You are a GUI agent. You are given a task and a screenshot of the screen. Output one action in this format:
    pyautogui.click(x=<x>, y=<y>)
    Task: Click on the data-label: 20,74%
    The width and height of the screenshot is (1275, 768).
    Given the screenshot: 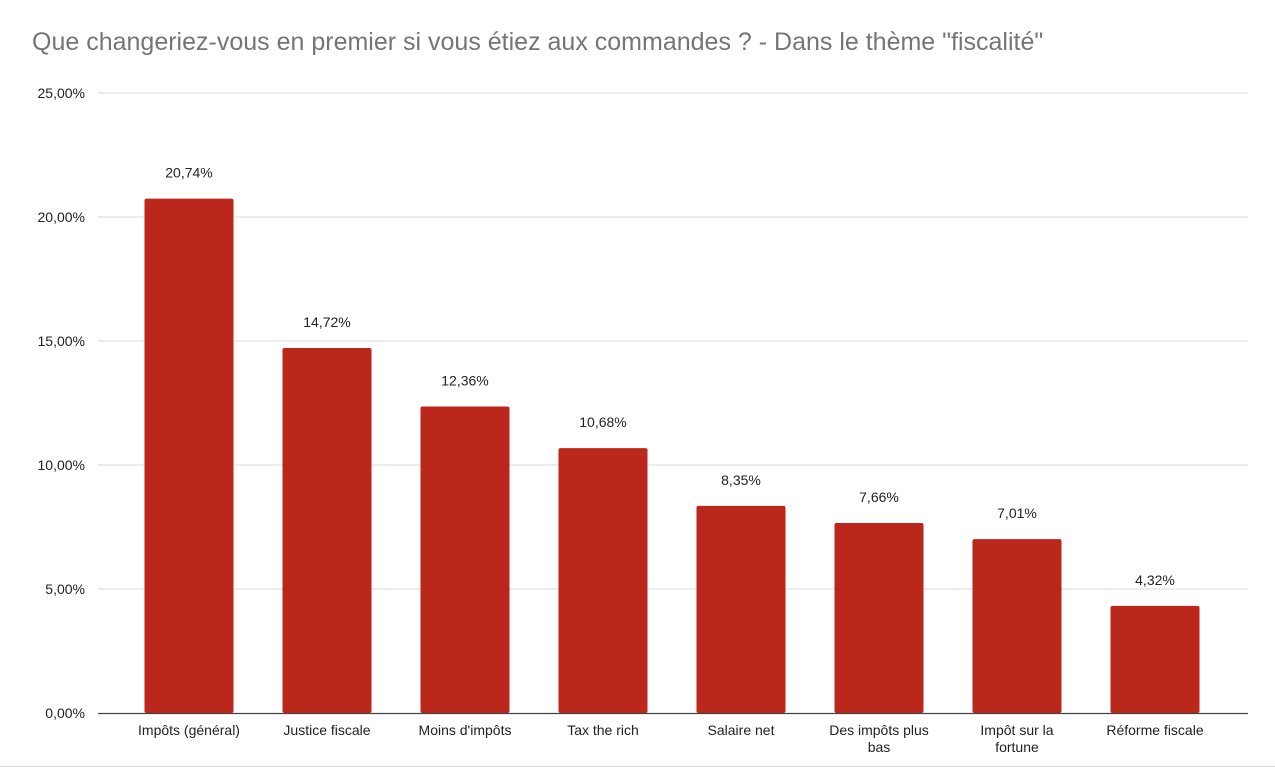 What is the action you would take?
    pyautogui.click(x=188, y=173)
    